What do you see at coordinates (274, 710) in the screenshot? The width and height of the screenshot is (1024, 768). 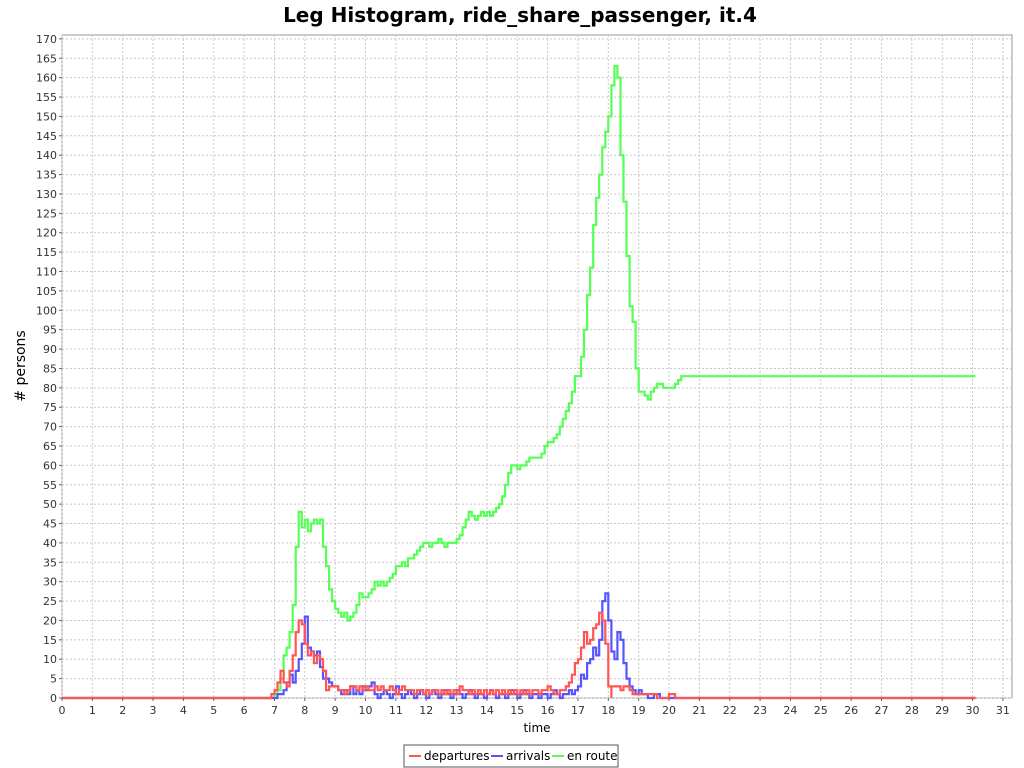 I see `x-tick-label: 7` at bounding box center [274, 710].